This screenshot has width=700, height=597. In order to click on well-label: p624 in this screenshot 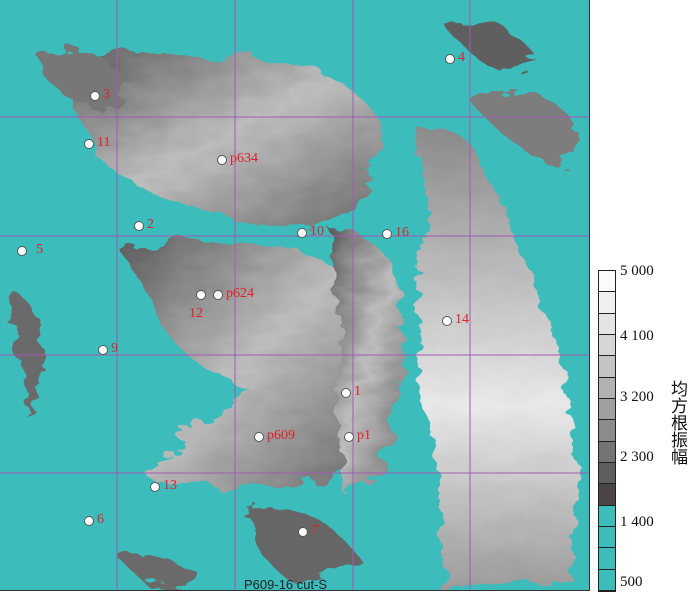, I will do `click(240, 293)`.